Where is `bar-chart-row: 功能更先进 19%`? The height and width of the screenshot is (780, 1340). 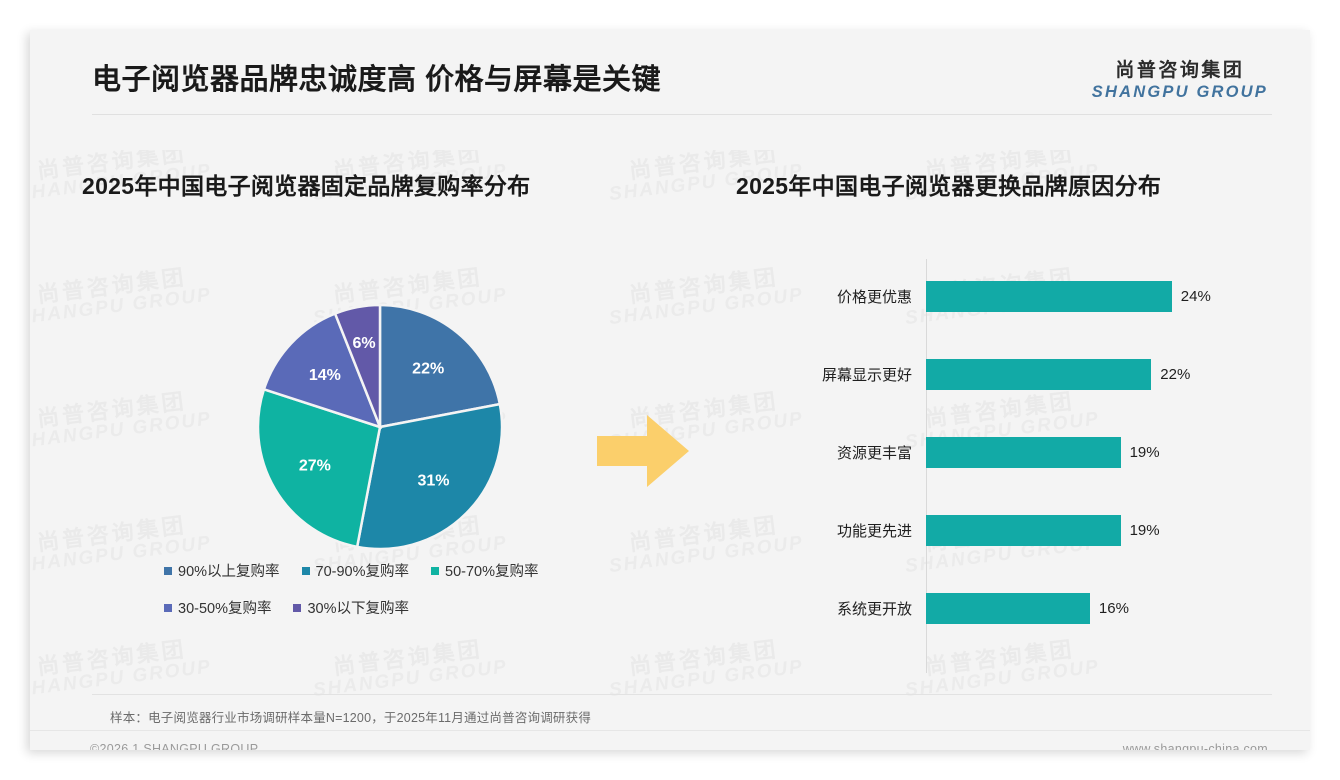
bar-chart-row: 功能更先进 19% is located at coordinates (1002, 530).